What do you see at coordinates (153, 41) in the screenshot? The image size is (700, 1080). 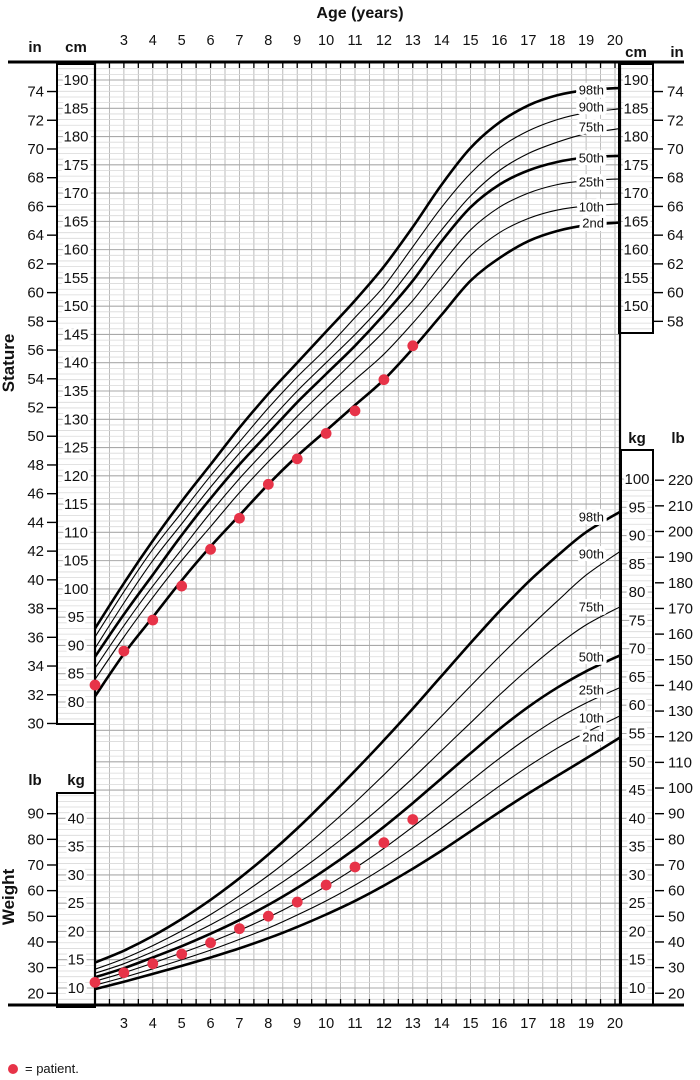 I see `age-tick-label-top: 4` at bounding box center [153, 41].